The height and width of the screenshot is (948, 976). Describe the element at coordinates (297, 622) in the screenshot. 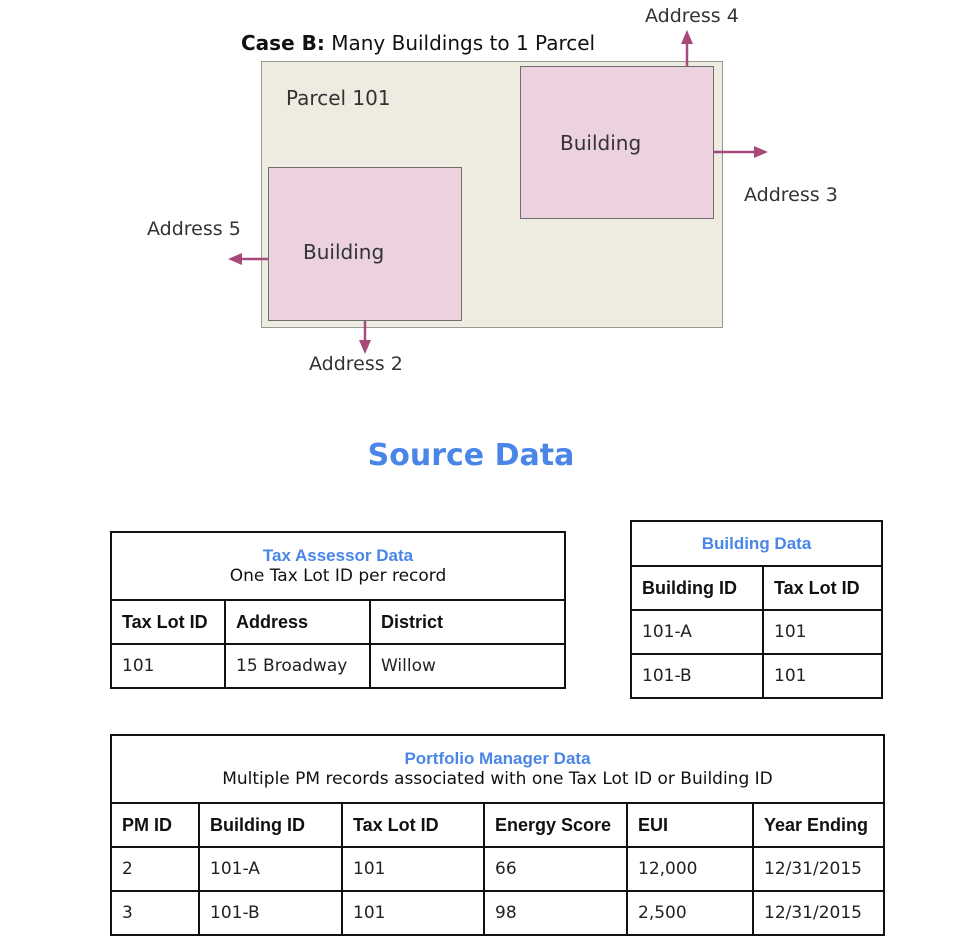

I see `column-header: Address` at that location.